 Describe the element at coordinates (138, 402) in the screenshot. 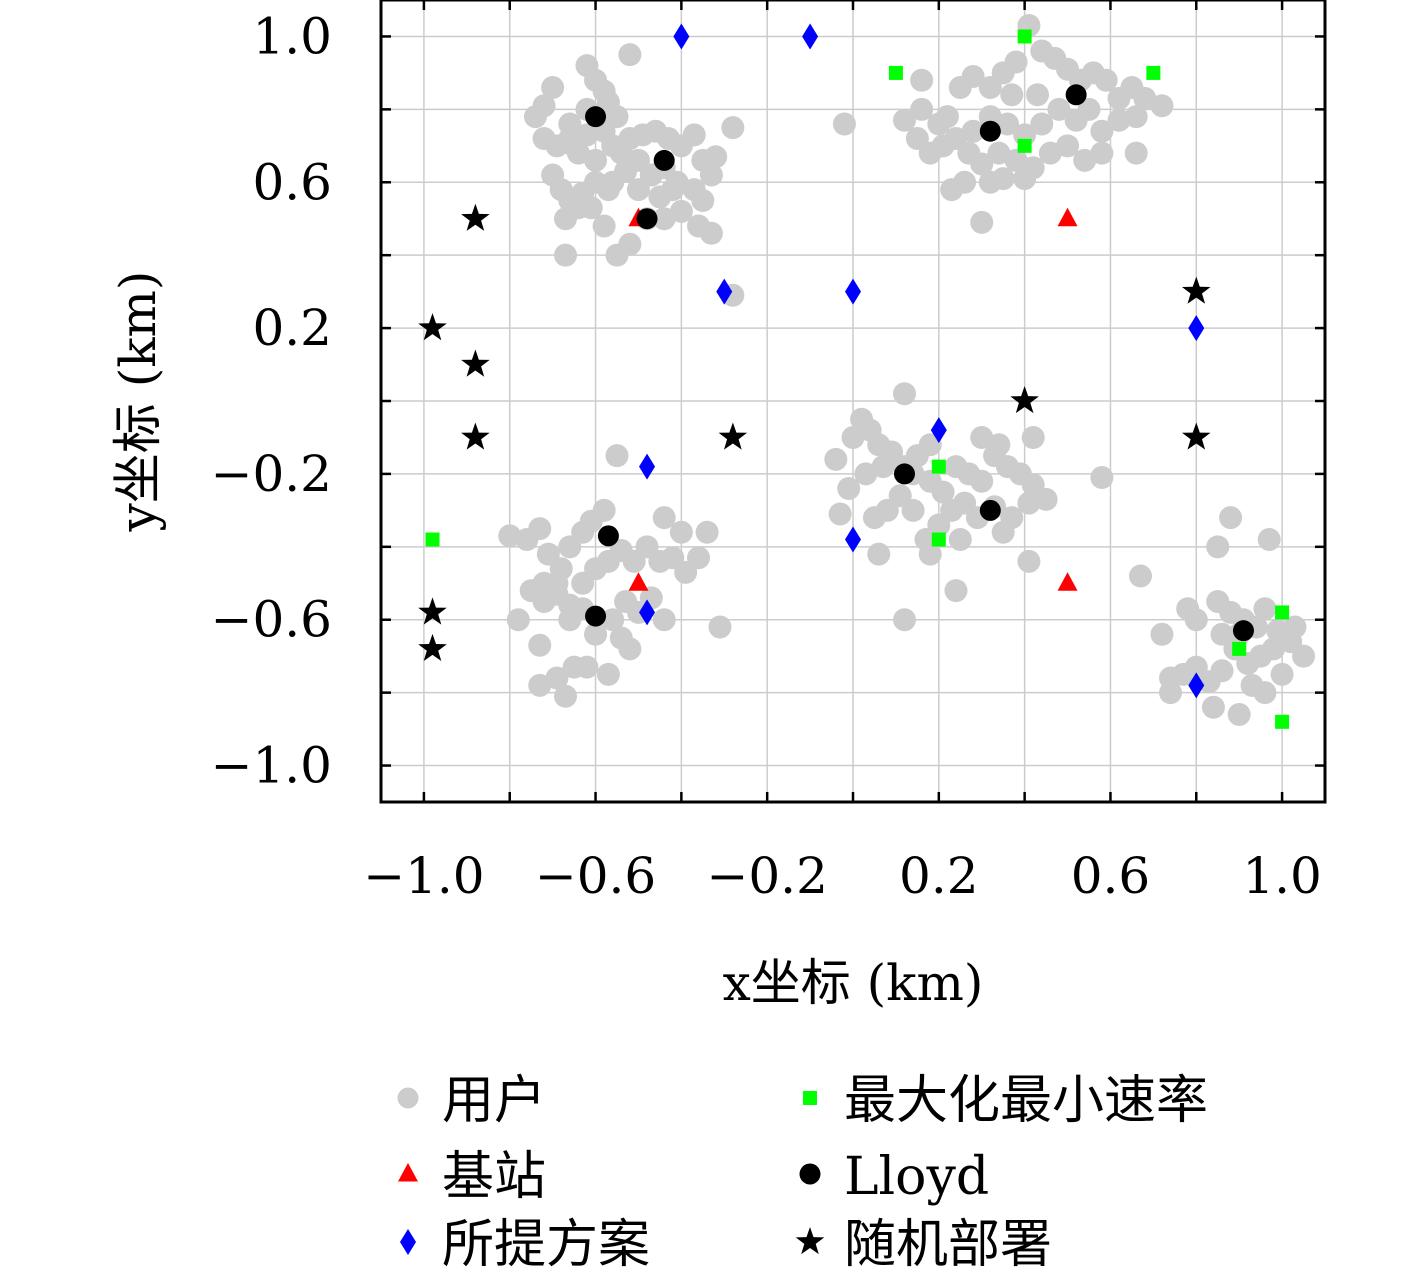

I see `y-axis-label: y坐标 (km)` at that location.